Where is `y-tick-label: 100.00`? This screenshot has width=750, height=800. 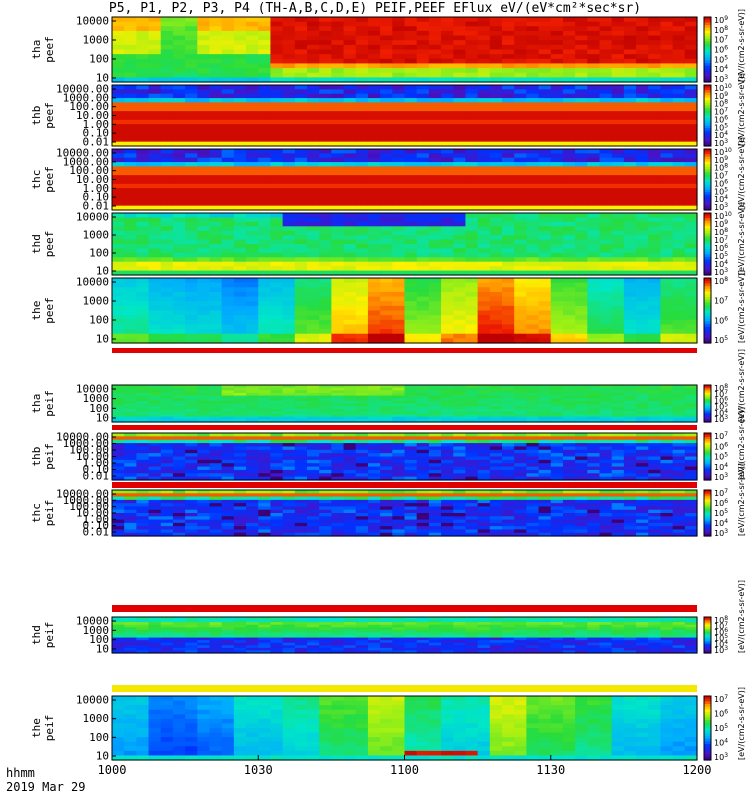 y-tick-label: 100.00 is located at coordinates (89, 170).